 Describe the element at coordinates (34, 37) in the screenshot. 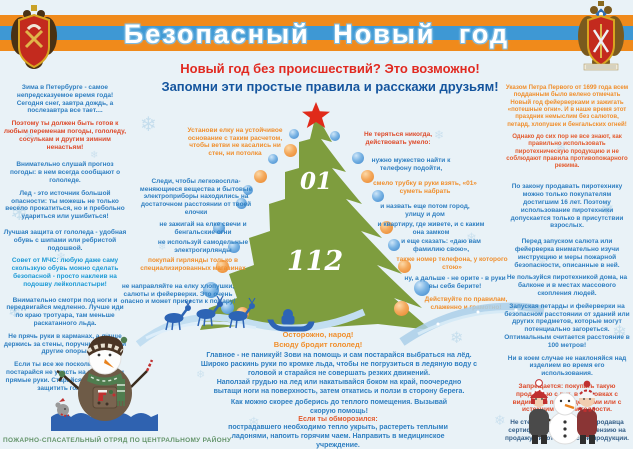

I see `fire-service-emblem-icon` at that location.